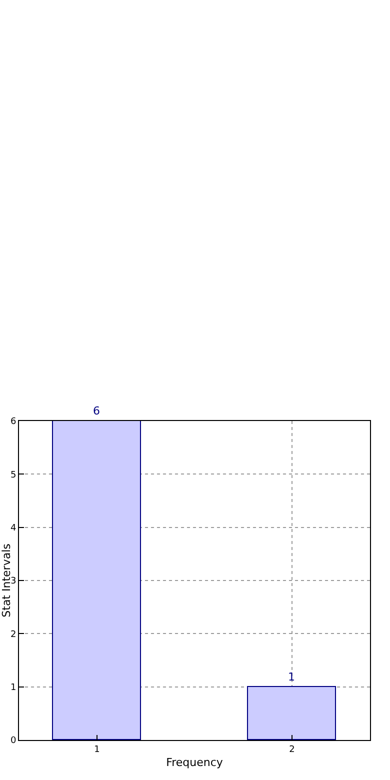 The image size is (390, 780). Describe the element at coordinates (96, 411) in the screenshot. I see `data-label: 6` at that location.